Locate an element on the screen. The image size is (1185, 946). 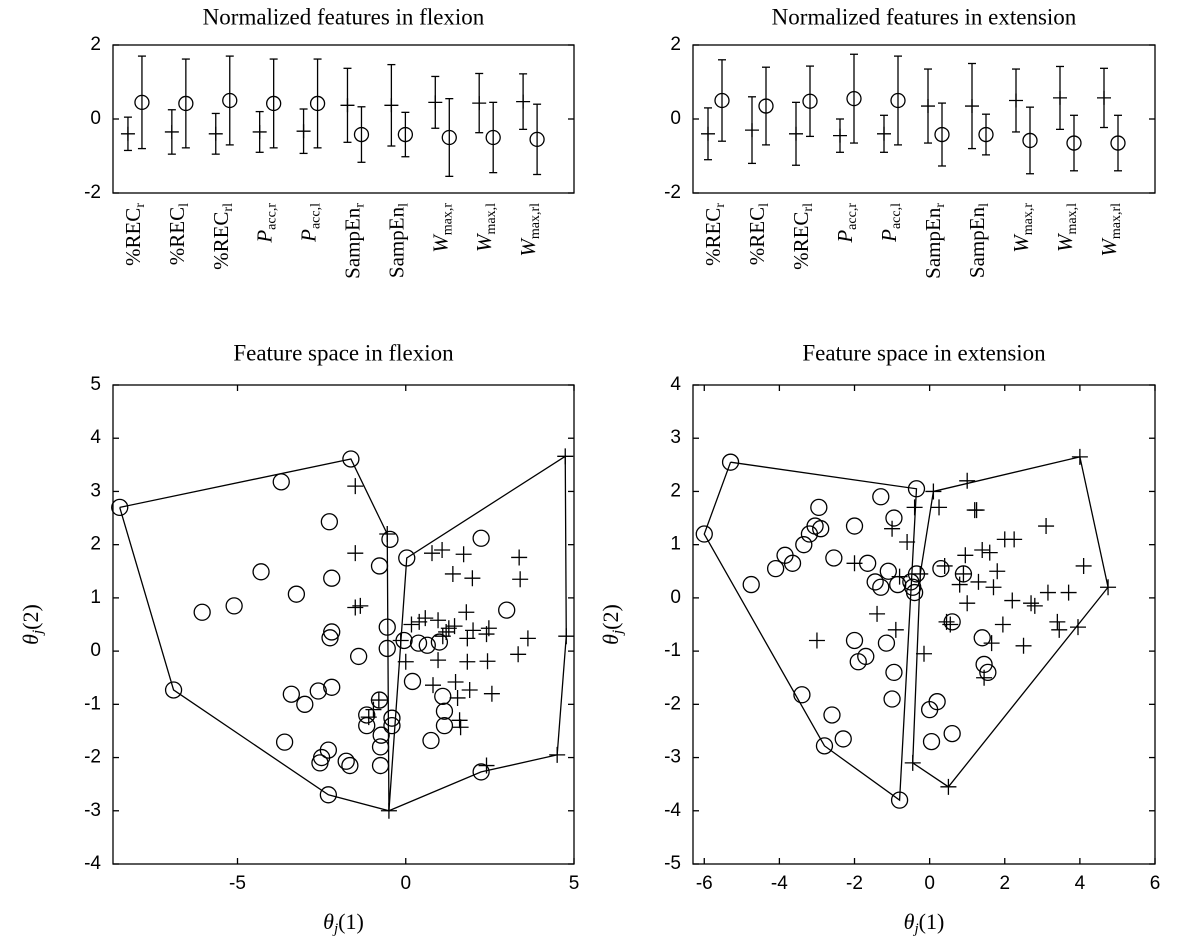
x-tick-label: Wmax,l is located at coordinates (485, 227).